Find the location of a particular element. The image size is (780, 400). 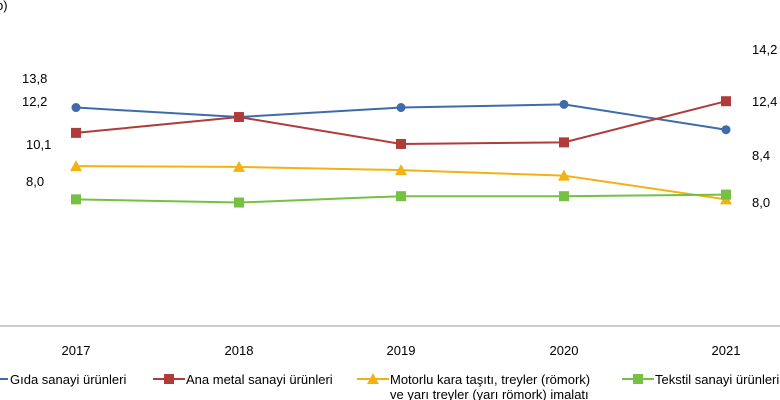

data-point-motorlu-2-2019 is located at coordinates (401, 170).